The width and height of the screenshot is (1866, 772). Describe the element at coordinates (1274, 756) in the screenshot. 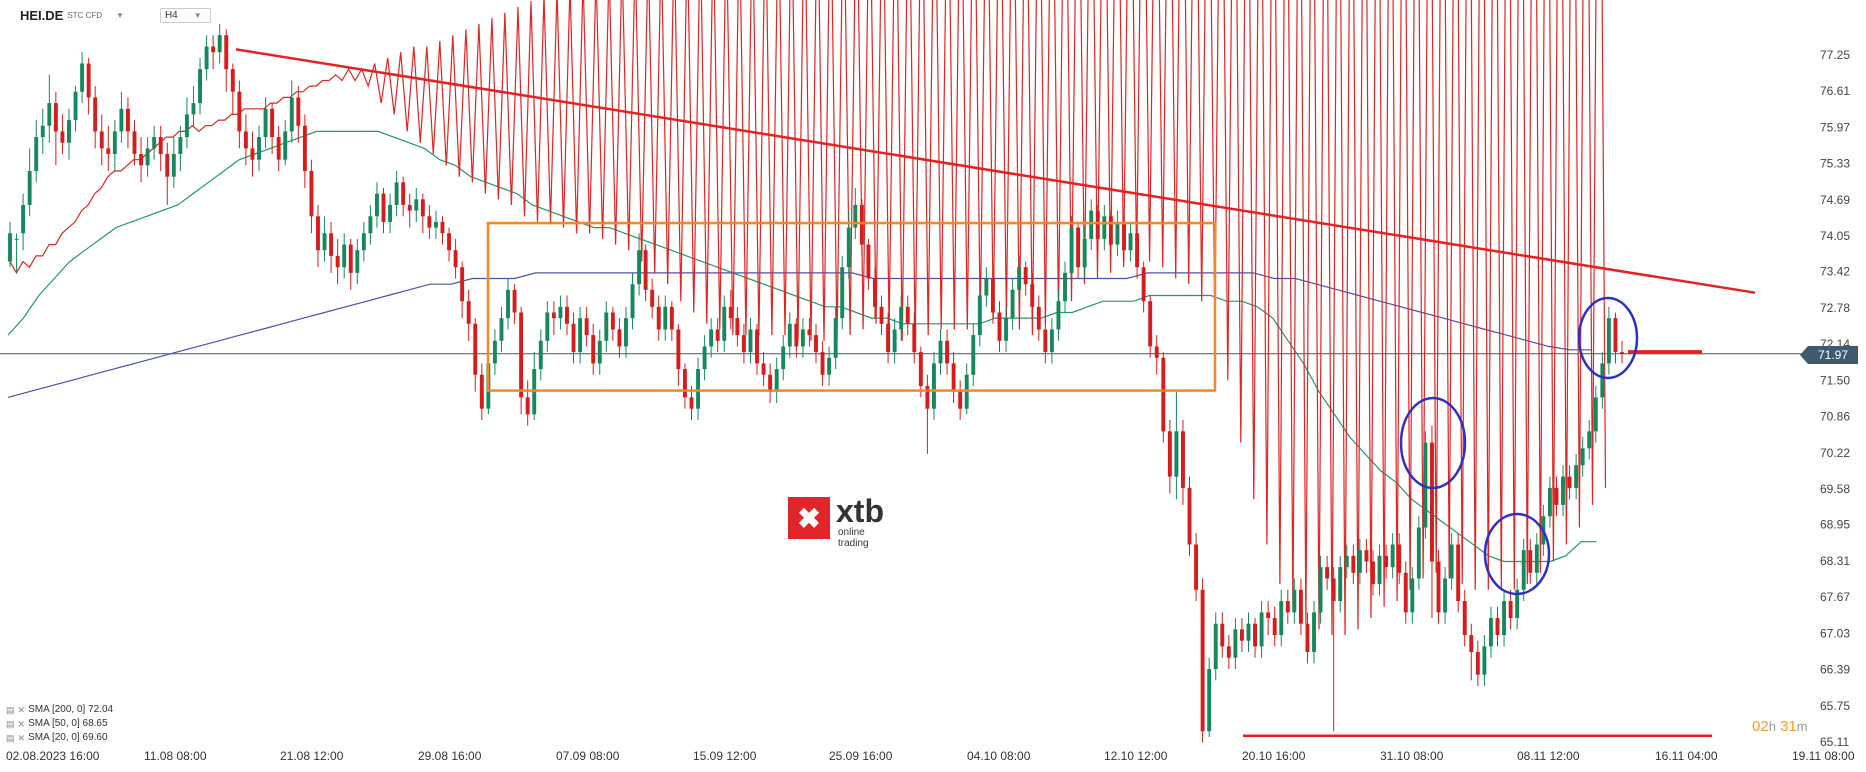

I see `x-tick-label: 20.10 16:00` at that location.